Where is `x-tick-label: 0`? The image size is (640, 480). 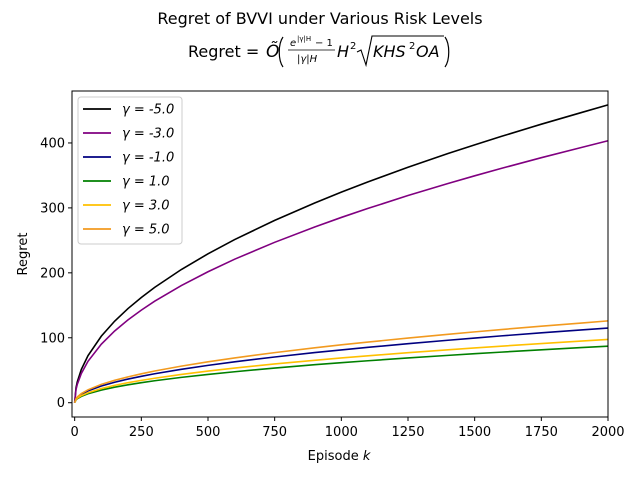
x-tick-label: 0 is located at coordinates (75, 432).